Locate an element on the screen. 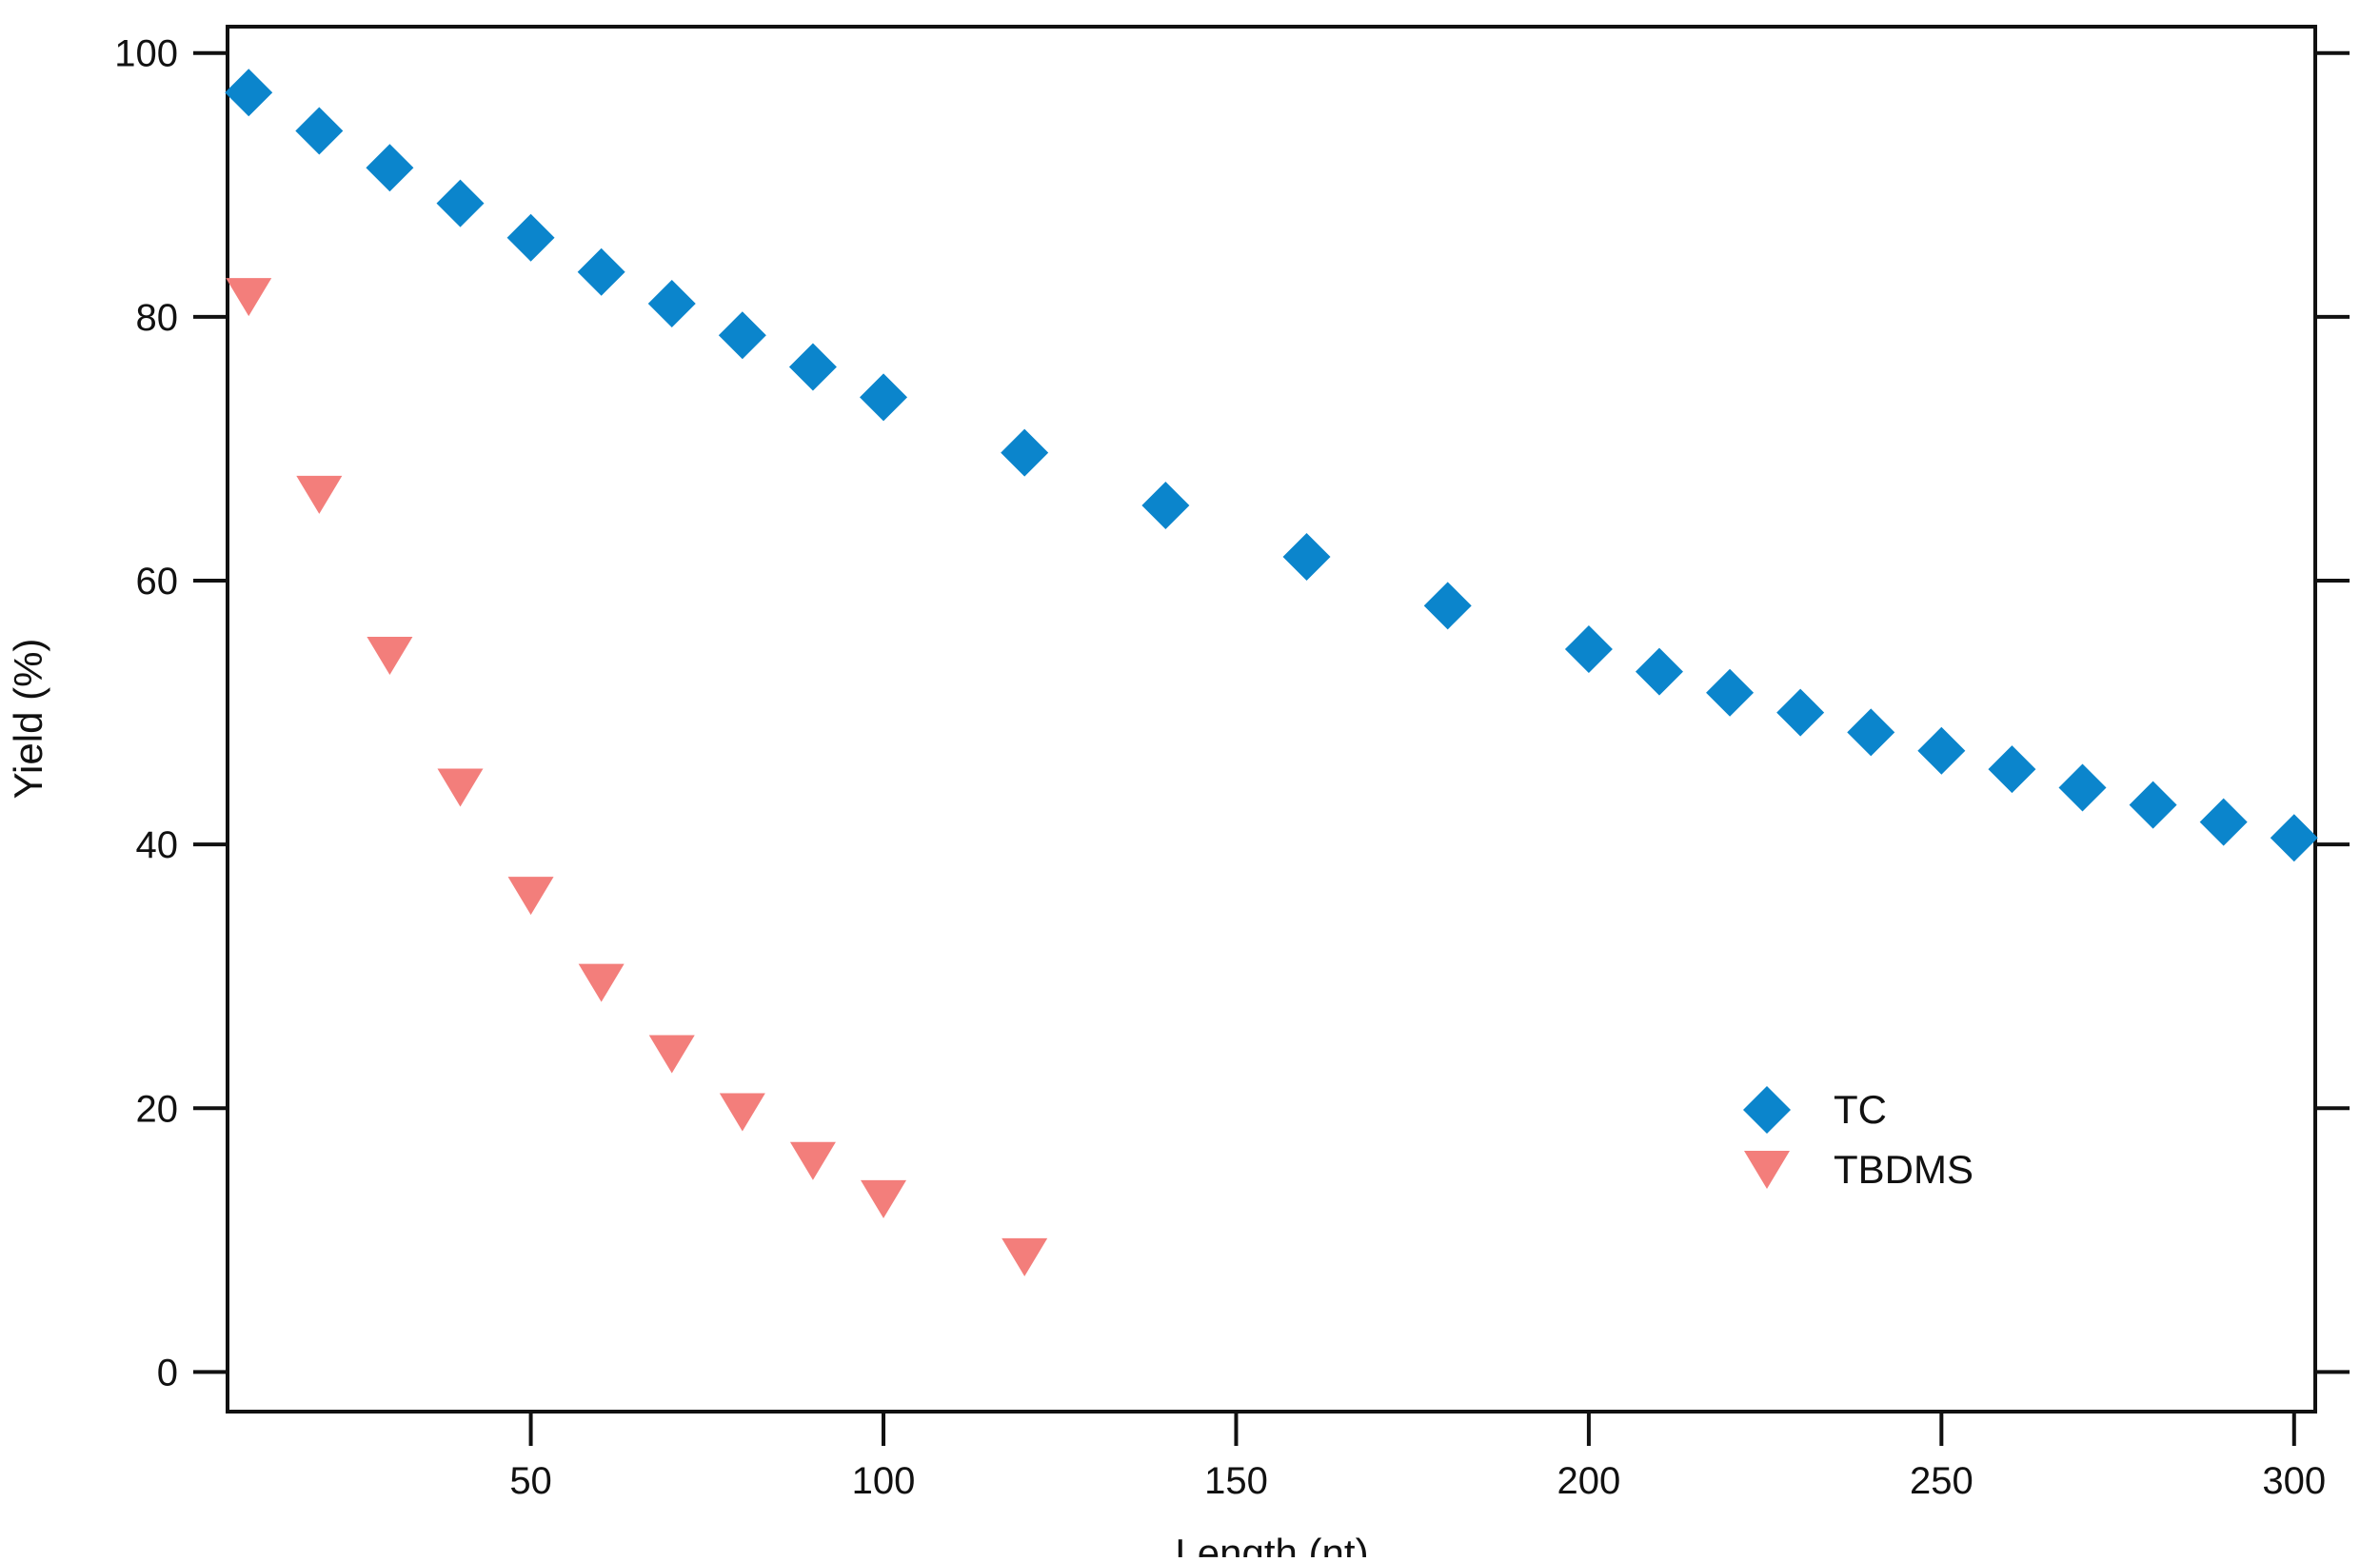 This screenshot has height=1562, width=2380. y-tick-label: 40 is located at coordinates (157, 845).